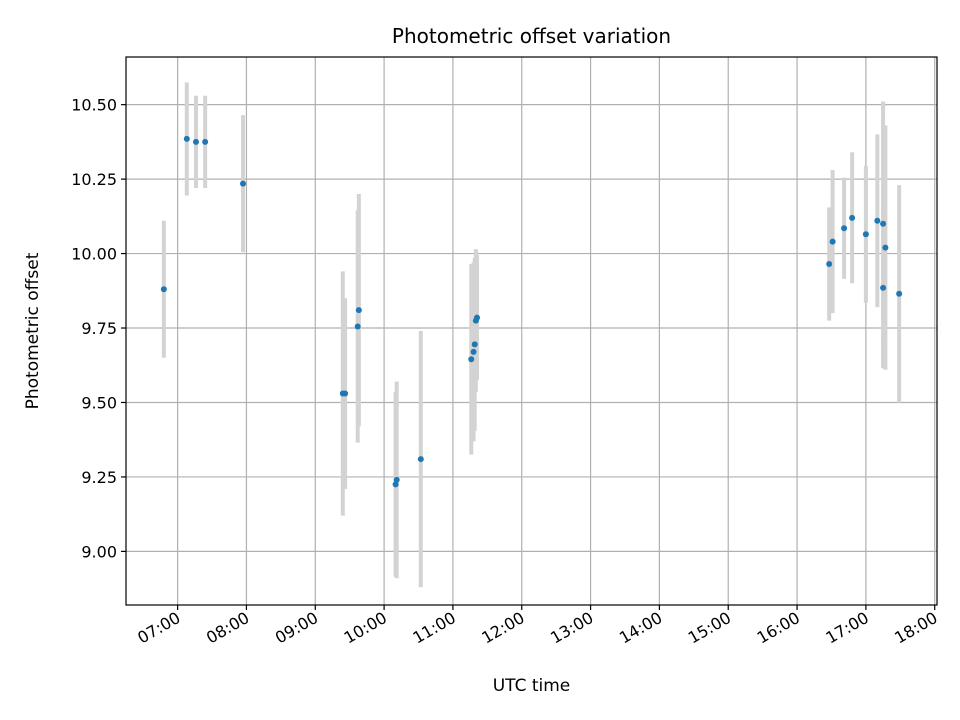 This screenshot has width=960, height=720. Describe the element at coordinates (158, 628) in the screenshot. I see `x-tick-label: 07:00` at that location.